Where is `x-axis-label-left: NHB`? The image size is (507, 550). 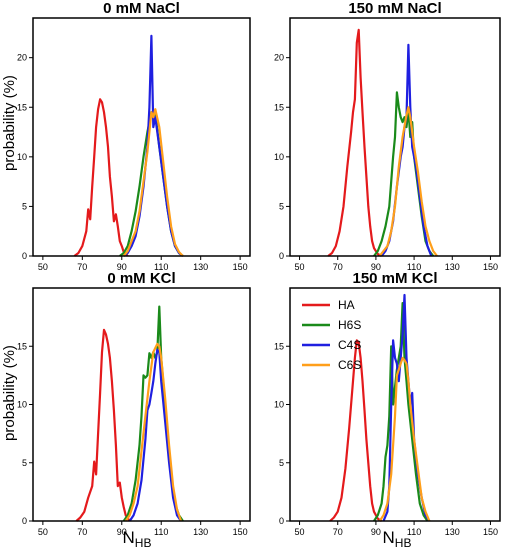 x-axis-label-left: NHB is located at coordinates (137, 539).